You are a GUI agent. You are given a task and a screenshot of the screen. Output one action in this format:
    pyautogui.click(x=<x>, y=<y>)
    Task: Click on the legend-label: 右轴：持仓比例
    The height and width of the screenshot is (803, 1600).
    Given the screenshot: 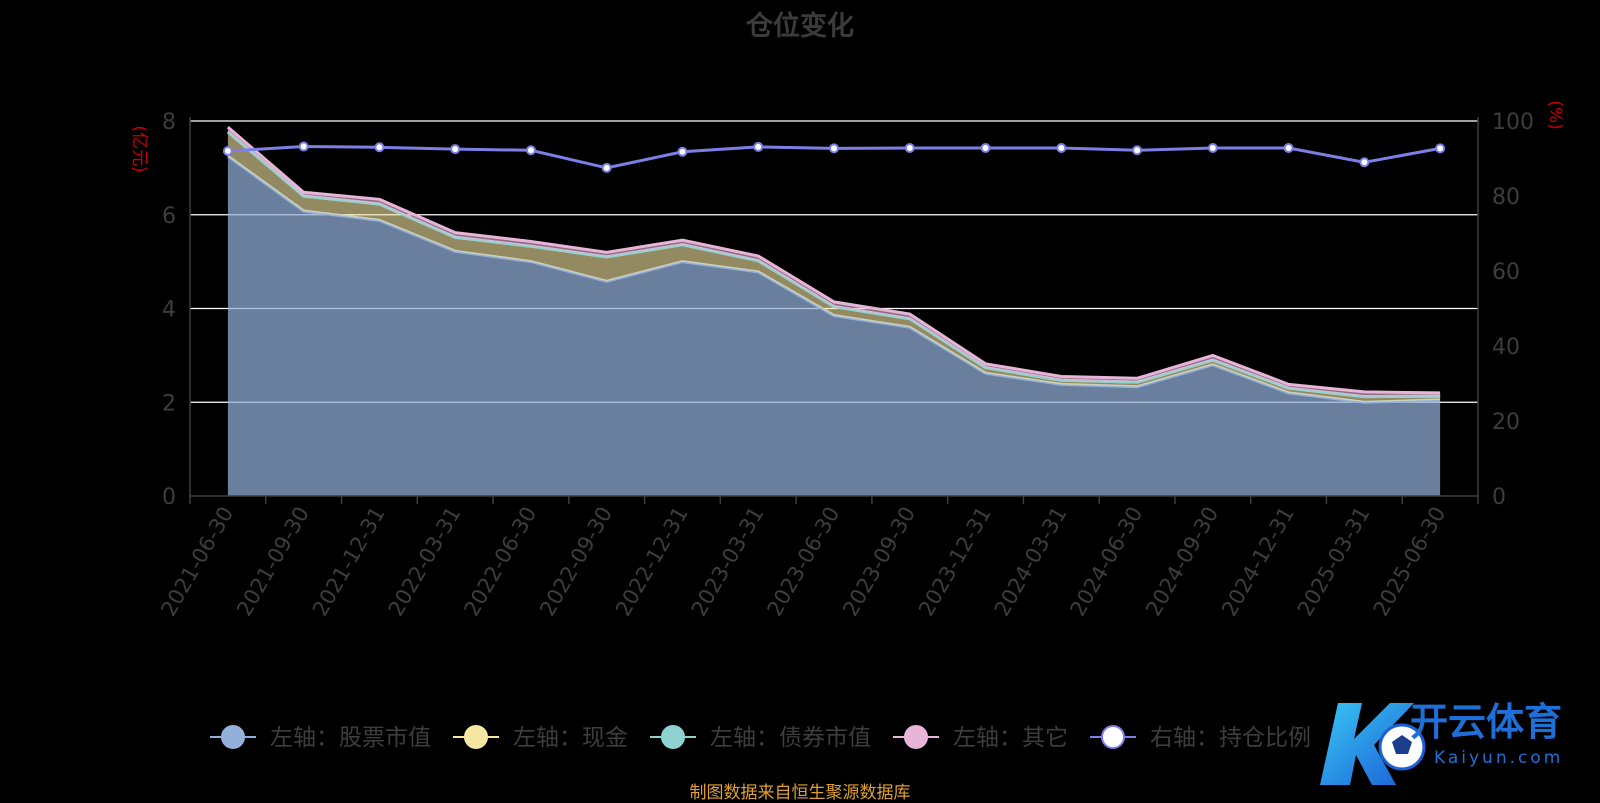 What is the action you would take?
    pyautogui.click(x=1230, y=738)
    